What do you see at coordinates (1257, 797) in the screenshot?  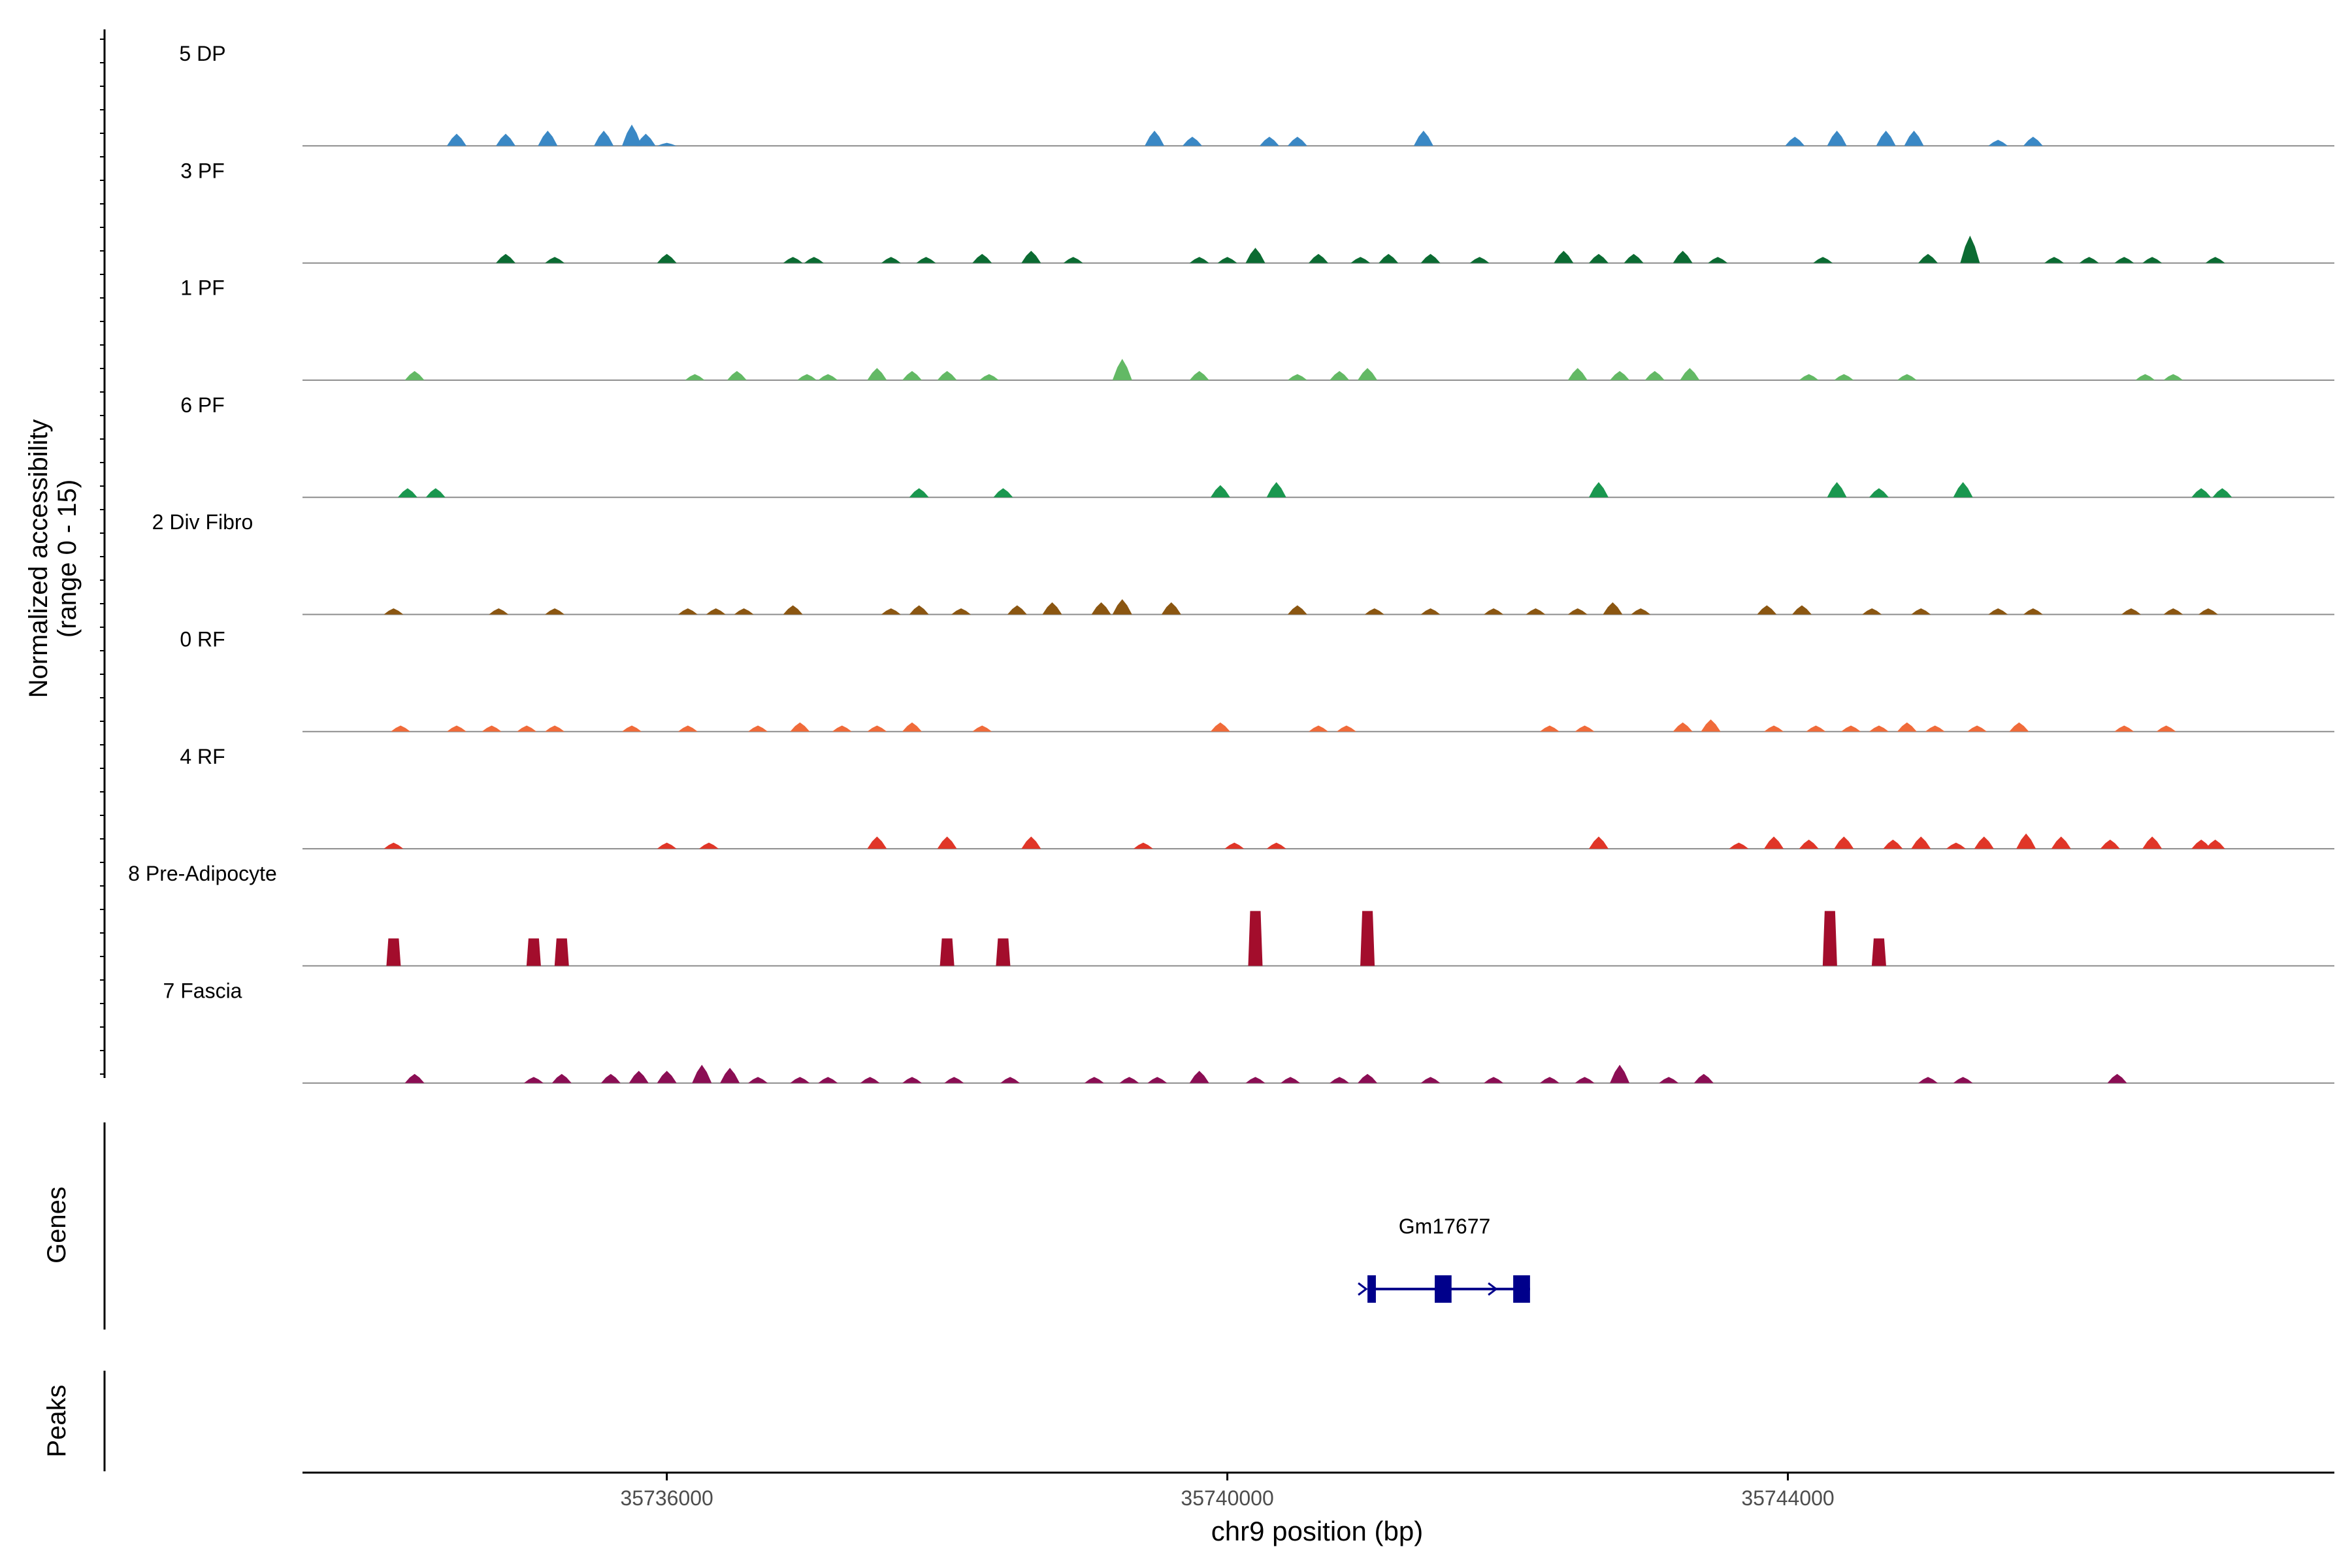 I see `track-4-rf: 4 RF` at bounding box center [1257, 797].